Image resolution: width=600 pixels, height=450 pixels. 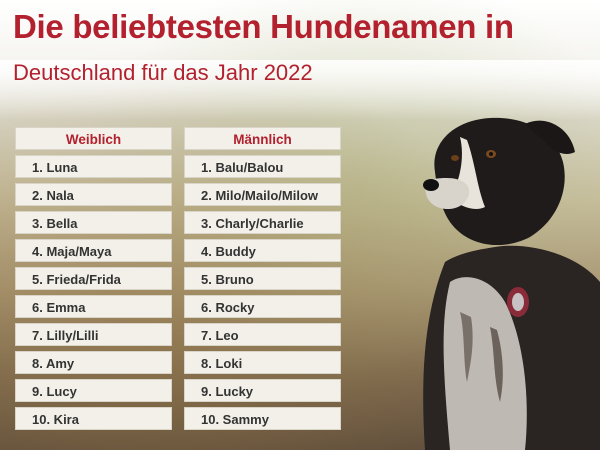 What do you see at coordinates (93, 166) in the screenshot?
I see `female-name-row: 1. Luna` at bounding box center [93, 166].